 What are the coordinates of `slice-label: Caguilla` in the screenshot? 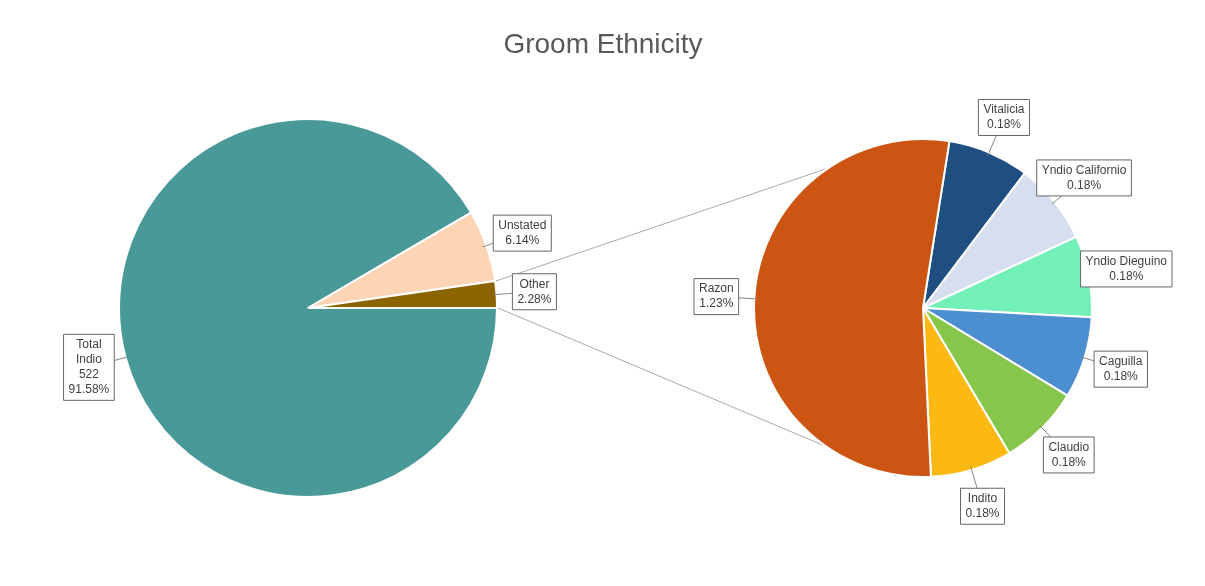 It's located at (1121, 360).